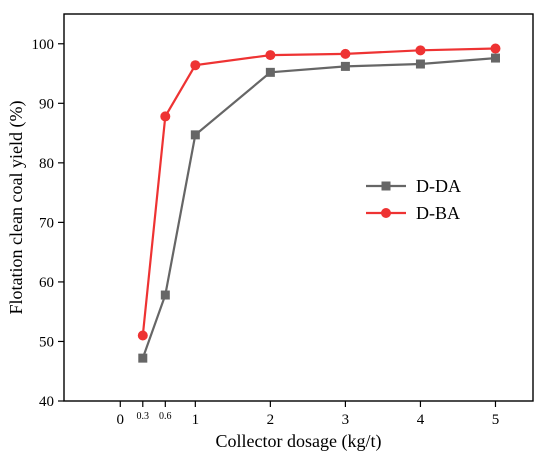 Image resolution: width=550 pixels, height=460 pixels. What do you see at coordinates (438, 186) in the screenshot?
I see `legend-label: D-DA` at bounding box center [438, 186].